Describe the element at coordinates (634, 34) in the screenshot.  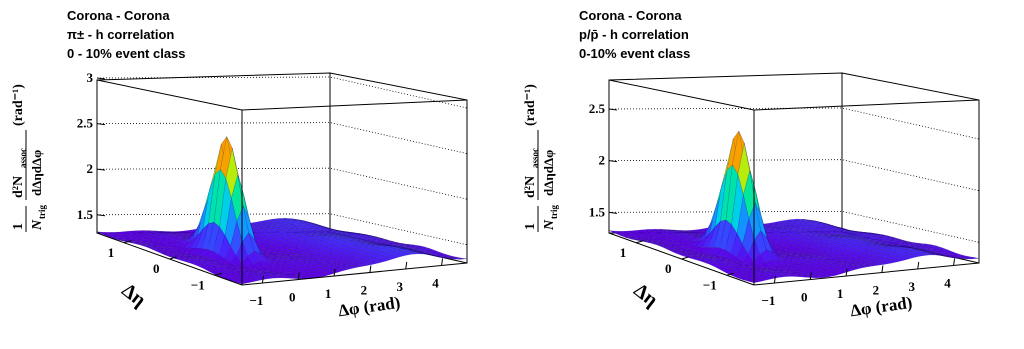
I see `annotation-line: p/p̄ - h correlation` at that location.